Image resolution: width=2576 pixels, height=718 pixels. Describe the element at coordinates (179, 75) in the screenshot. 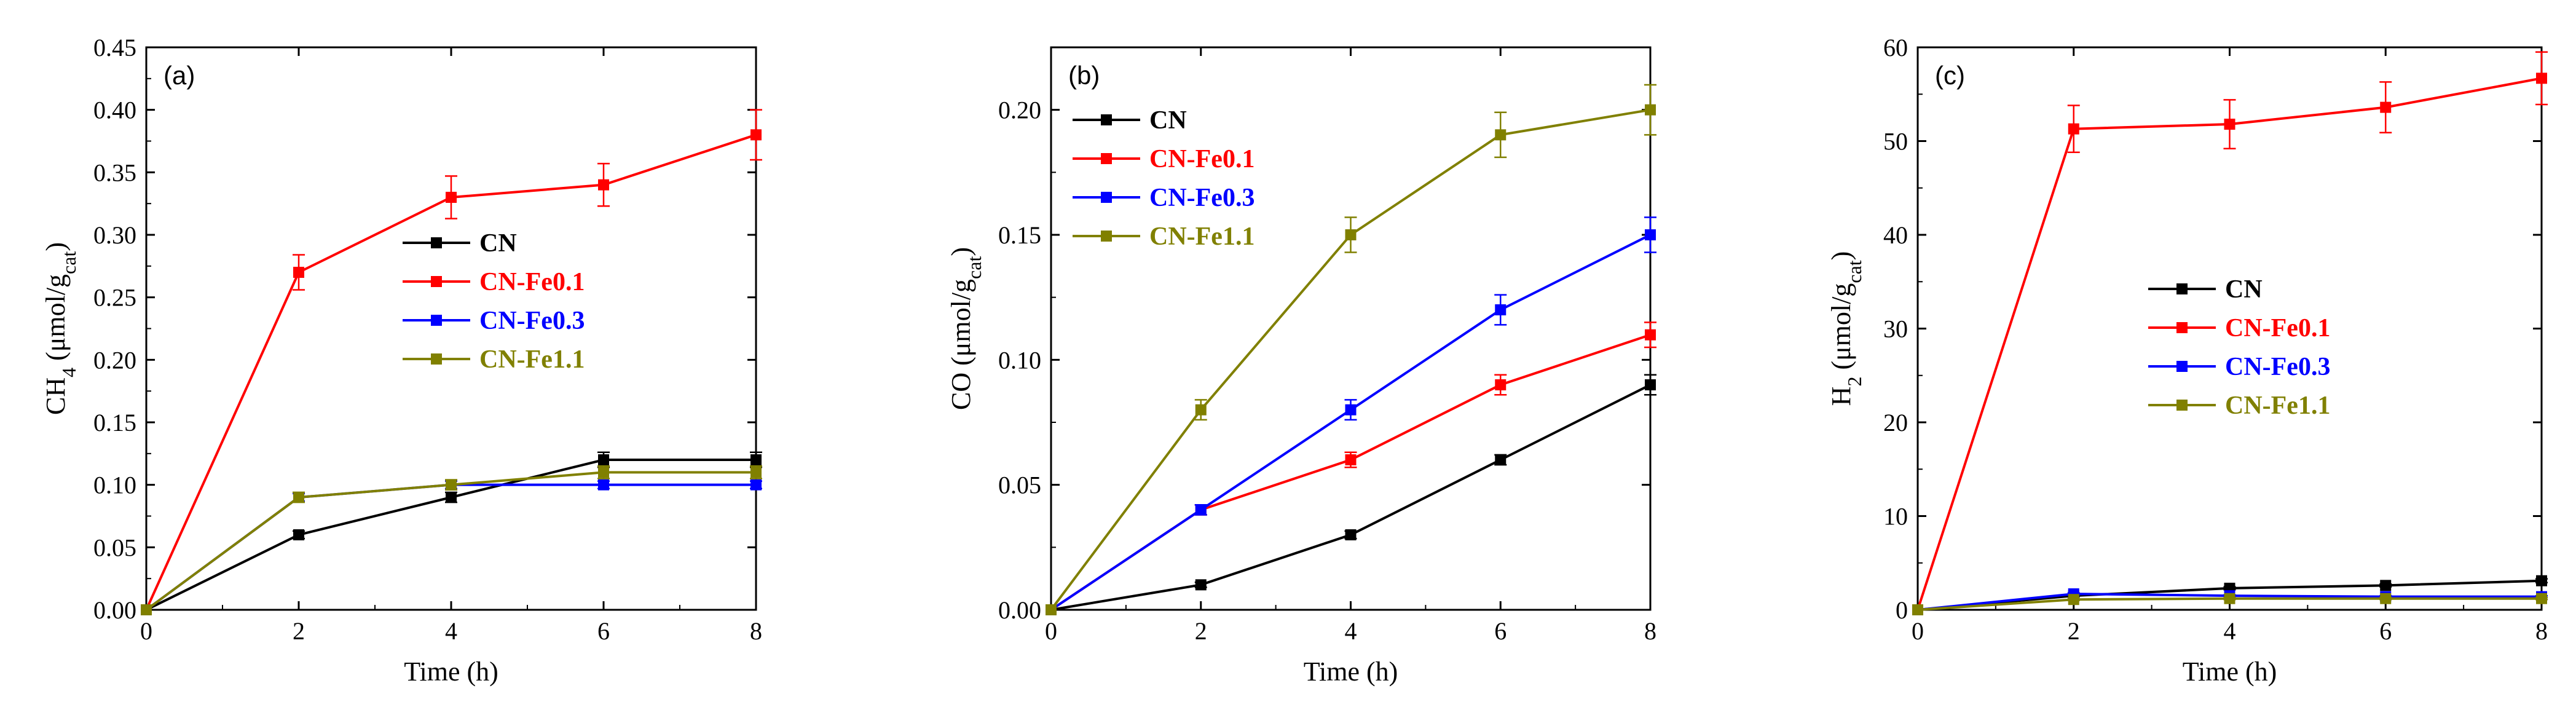

I see `panel-label: (a)` at that location.